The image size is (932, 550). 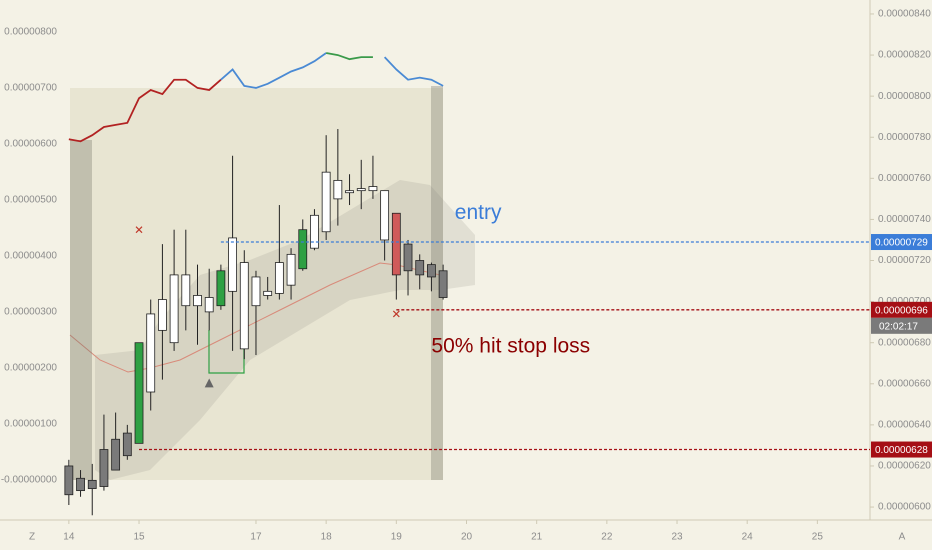 I want to click on price-tag-label: 0.00000729, so click(x=901, y=243).